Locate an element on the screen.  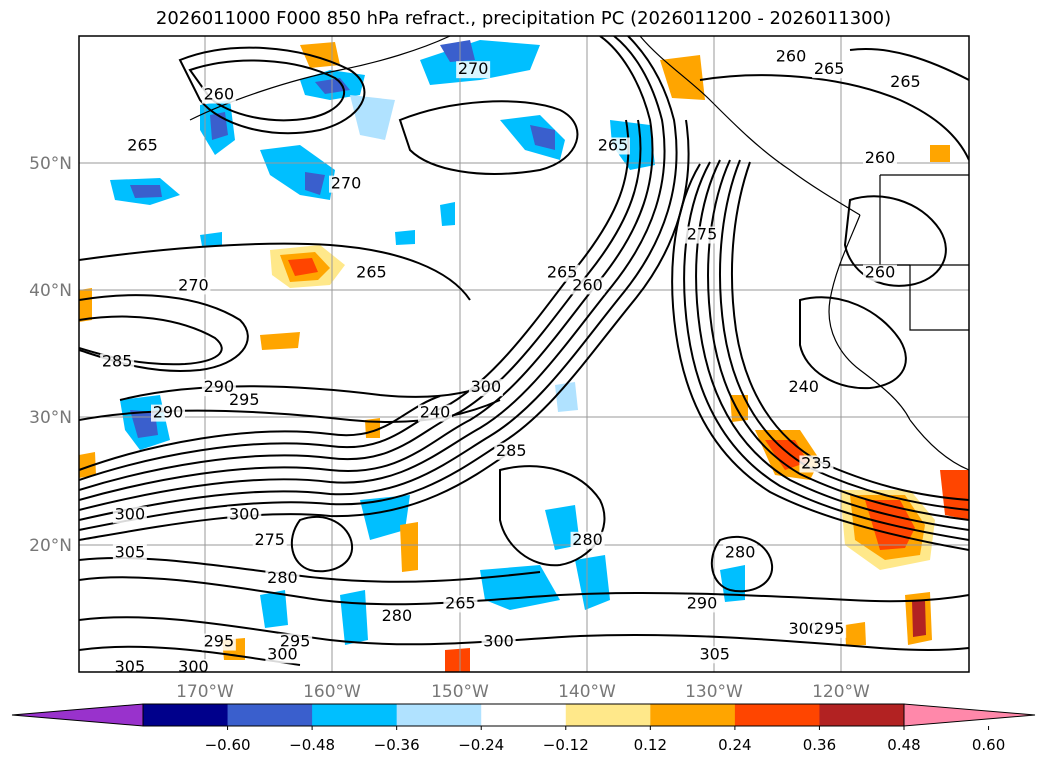
colorbar-tick-label: 0.48 is located at coordinates (903, 745).